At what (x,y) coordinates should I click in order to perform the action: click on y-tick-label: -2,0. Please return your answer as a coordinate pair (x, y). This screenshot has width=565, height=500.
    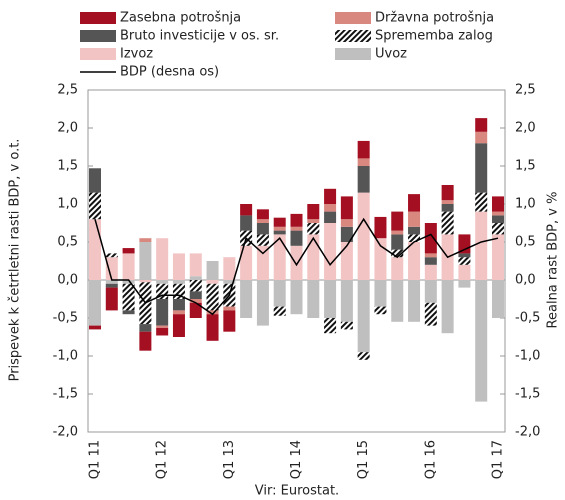
    Looking at the image, I should click on (65, 432).